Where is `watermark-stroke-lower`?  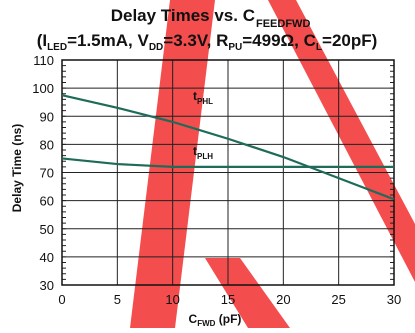
watermark-stroke-lower is located at coordinates (247, 293).